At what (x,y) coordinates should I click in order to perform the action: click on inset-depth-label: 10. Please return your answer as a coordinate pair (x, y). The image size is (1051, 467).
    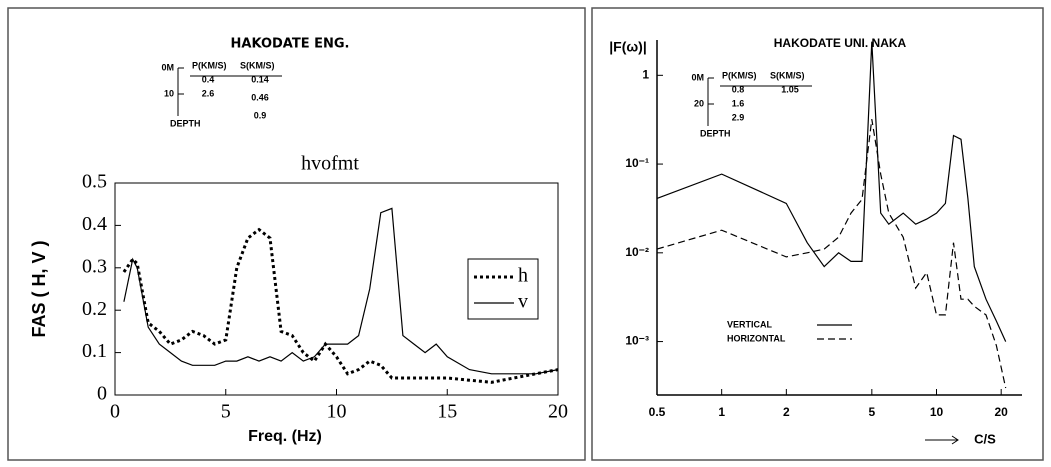
    Looking at the image, I should click on (169, 93).